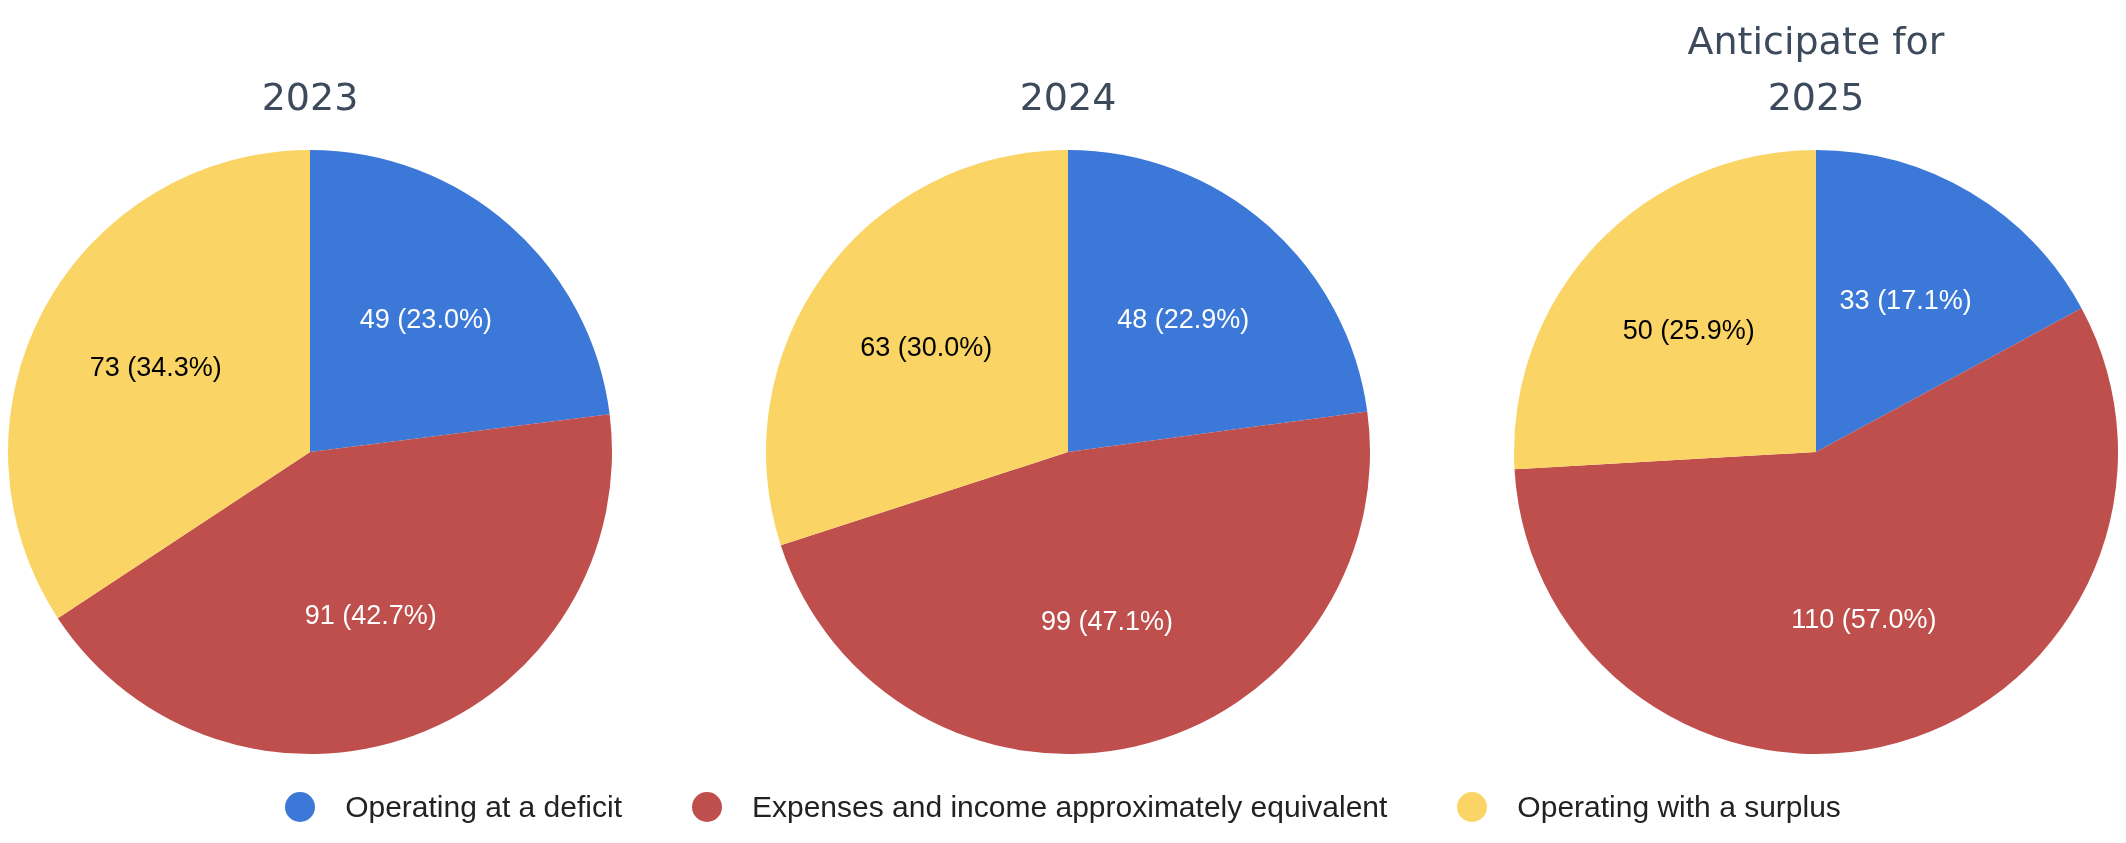 The width and height of the screenshot is (2126, 843). Describe the element at coordinates (1816, 69) in the screenshot. I see `chart-title: Anticipate for 2025` at that location.